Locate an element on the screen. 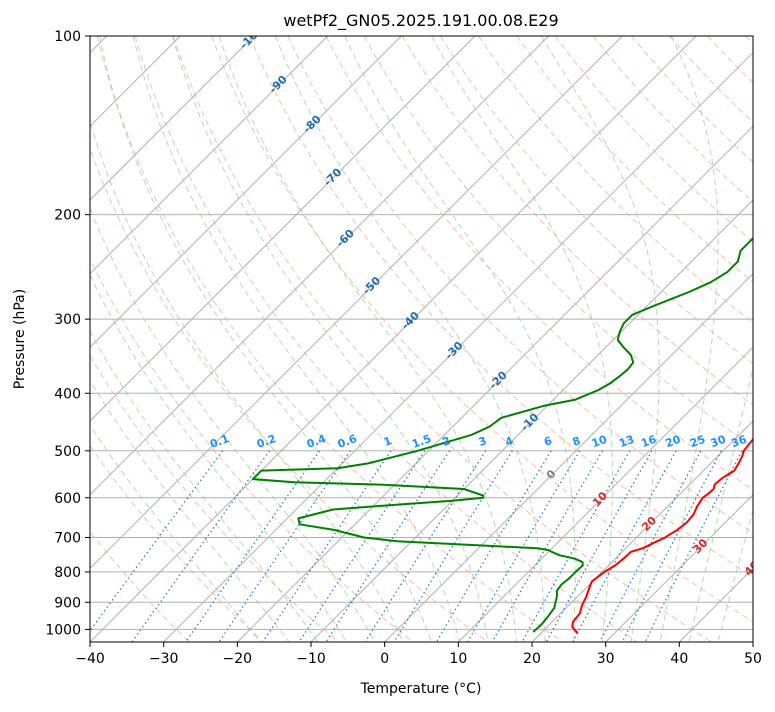 The width and height of the screenshot is (775, 712). y-tick-label: 400 is located at coordinates (67, 394).